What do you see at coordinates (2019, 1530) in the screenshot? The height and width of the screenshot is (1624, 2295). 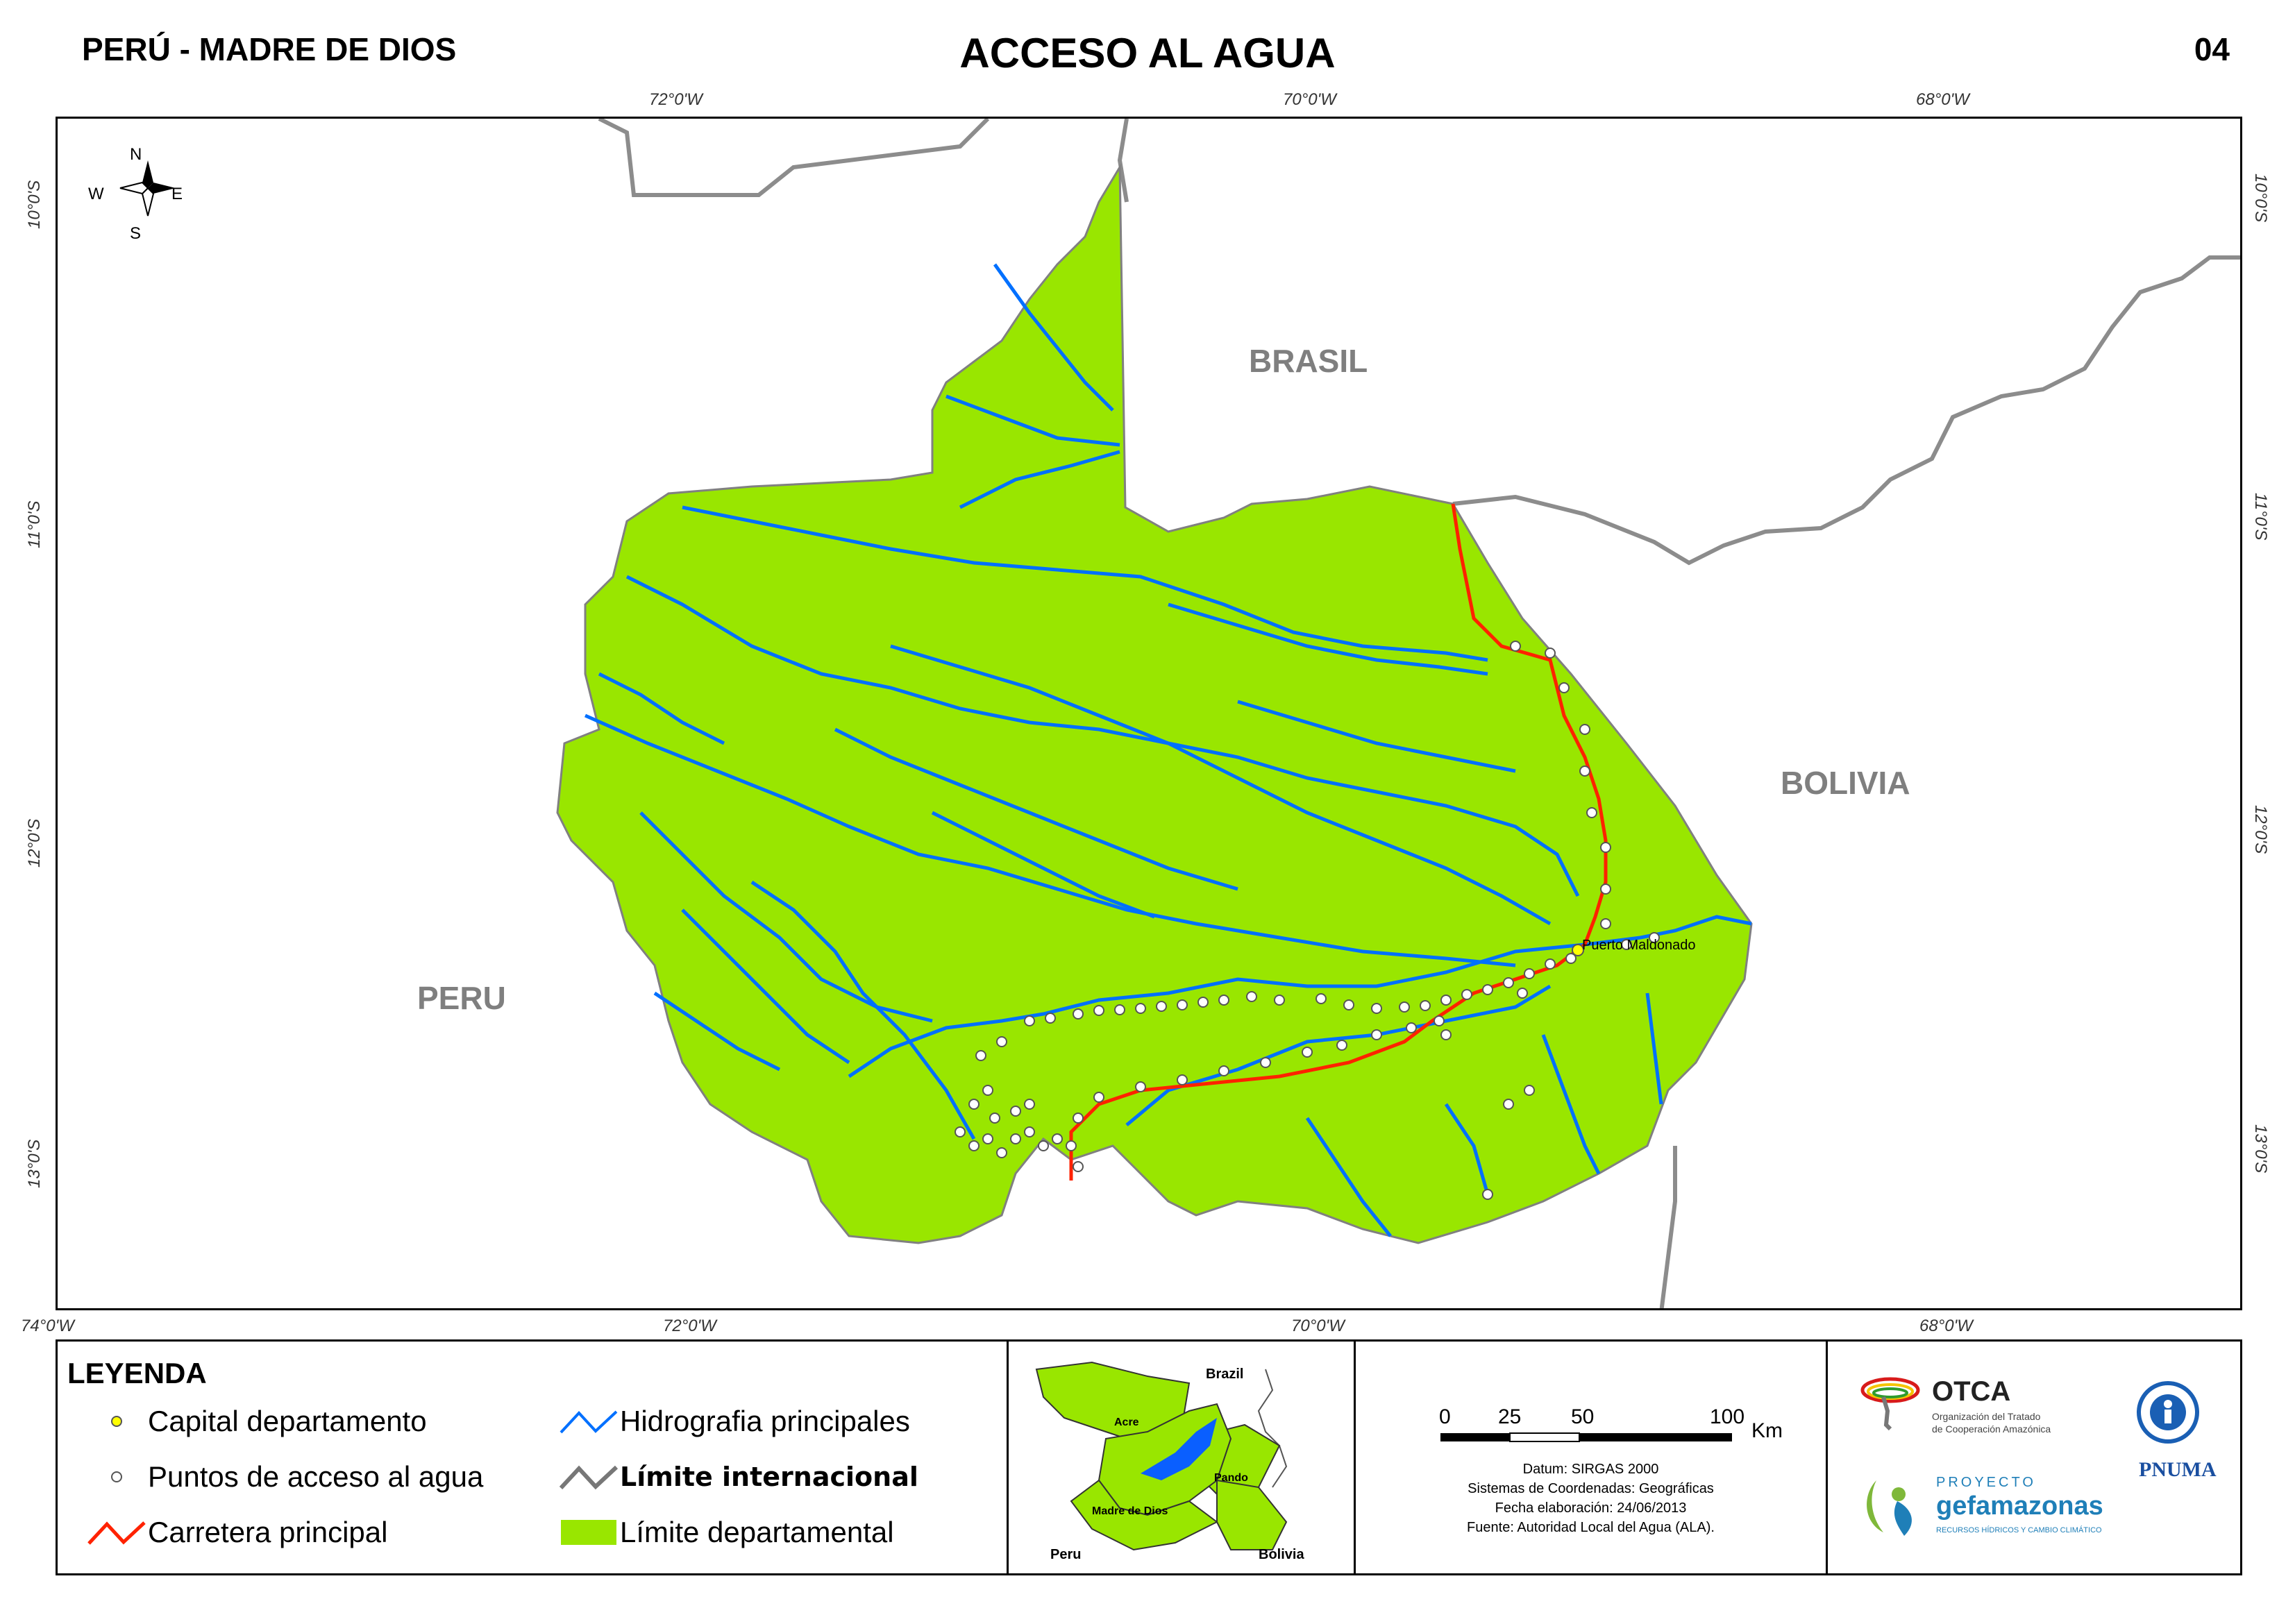 I see `gef-sub: RECURSOS HÍDRICOS Y CAMBIO CLIMÁTICO` at bounding box center [2019, 1530].